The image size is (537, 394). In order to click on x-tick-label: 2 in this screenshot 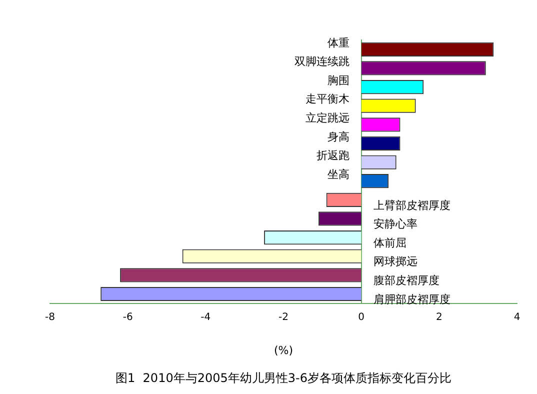, I will do `click(439, 317)`.